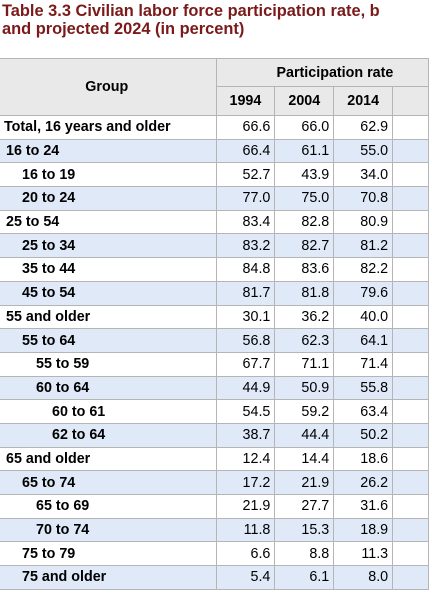 Image resolution: width=432 pixels, height=598 pixels. What do you see at coordinates (245, 151) in the screenshot?
I see `rate-1994: 66.4` at bounding box center [245, 151].